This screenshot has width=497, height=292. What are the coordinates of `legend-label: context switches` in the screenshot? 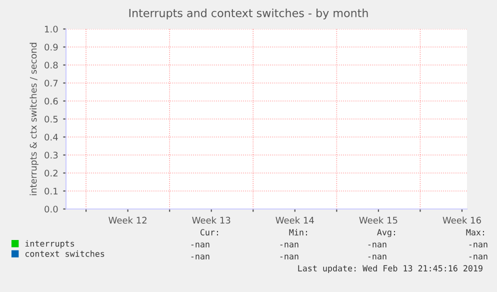 It's located at (64, 253).